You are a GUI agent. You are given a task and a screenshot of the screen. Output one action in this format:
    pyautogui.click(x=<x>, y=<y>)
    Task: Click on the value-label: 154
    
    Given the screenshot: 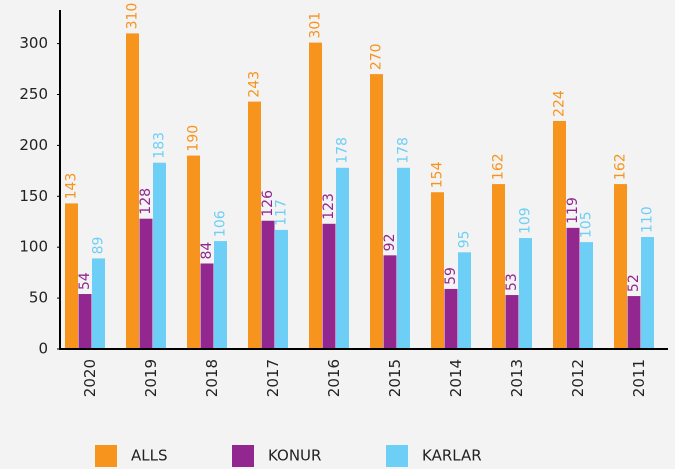 What is the action you would take?
    pyautogui.click(x=438, y=174)
    